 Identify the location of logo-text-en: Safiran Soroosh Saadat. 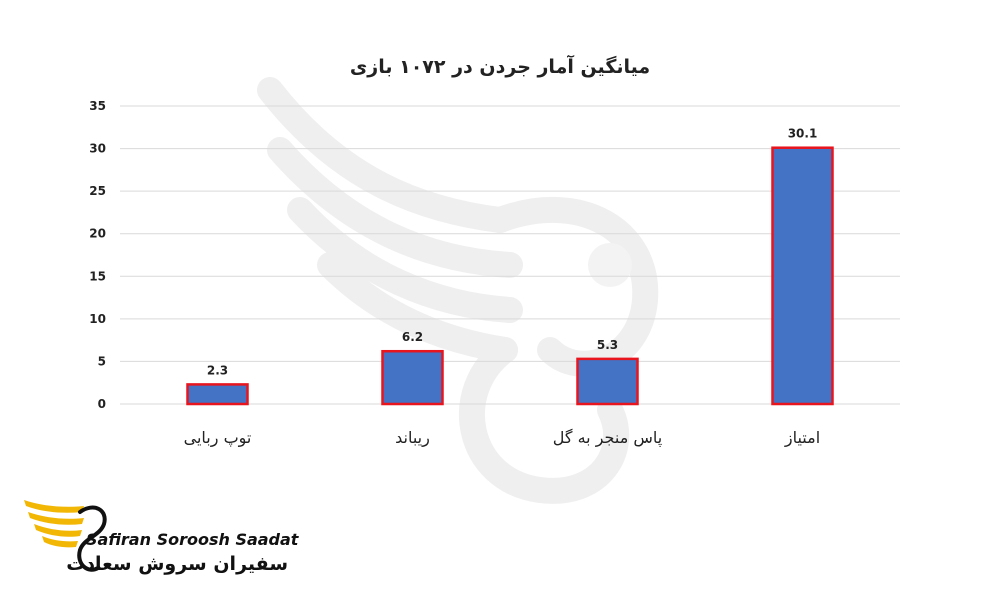
(192, 539).